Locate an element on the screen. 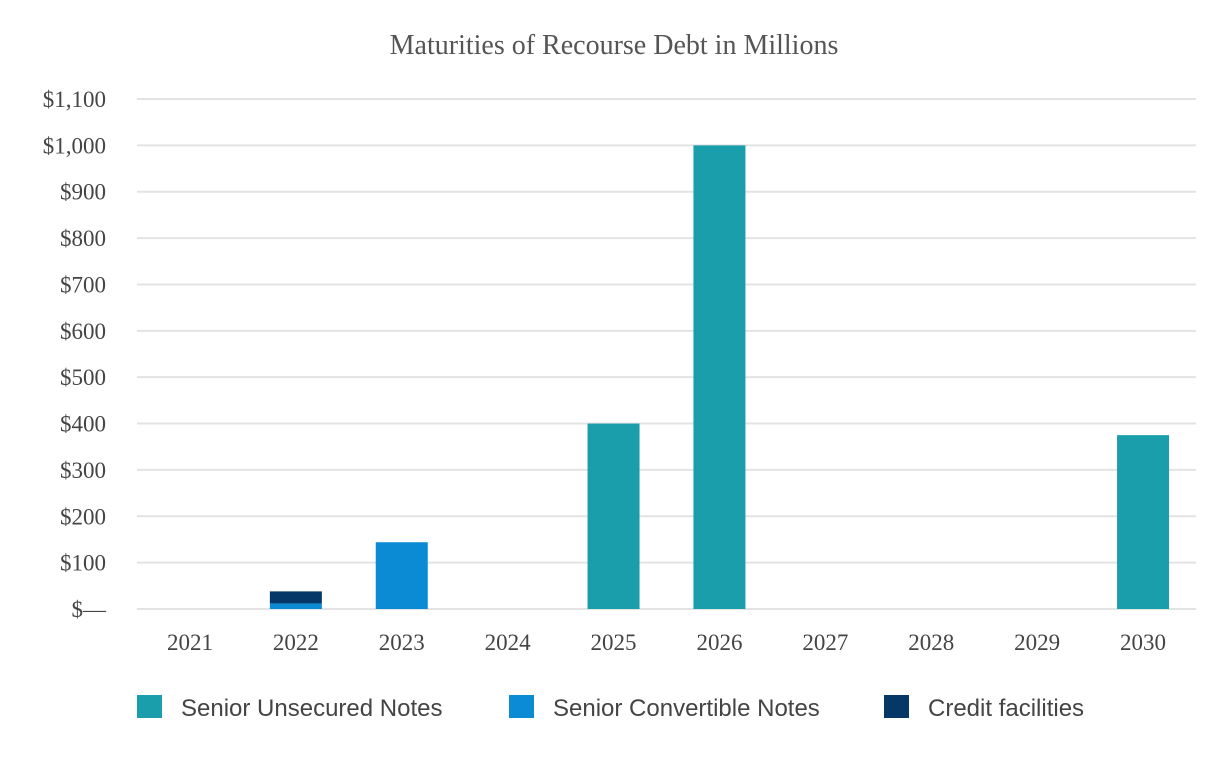  bar-2030-senior-unsecured-notes is located at coordinates (1143, 522).